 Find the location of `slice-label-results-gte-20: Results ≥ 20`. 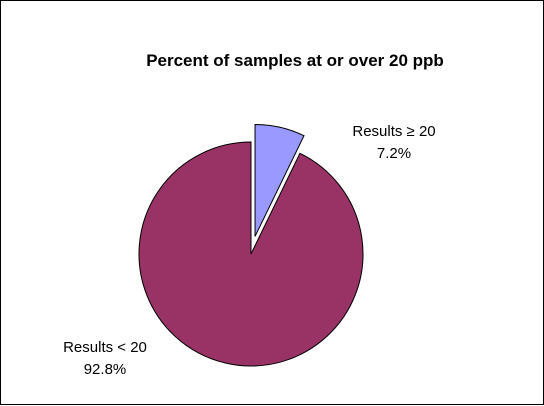

slice-label-results-gte-20: Results ≥ 20 is located at coordinates (393, 131).